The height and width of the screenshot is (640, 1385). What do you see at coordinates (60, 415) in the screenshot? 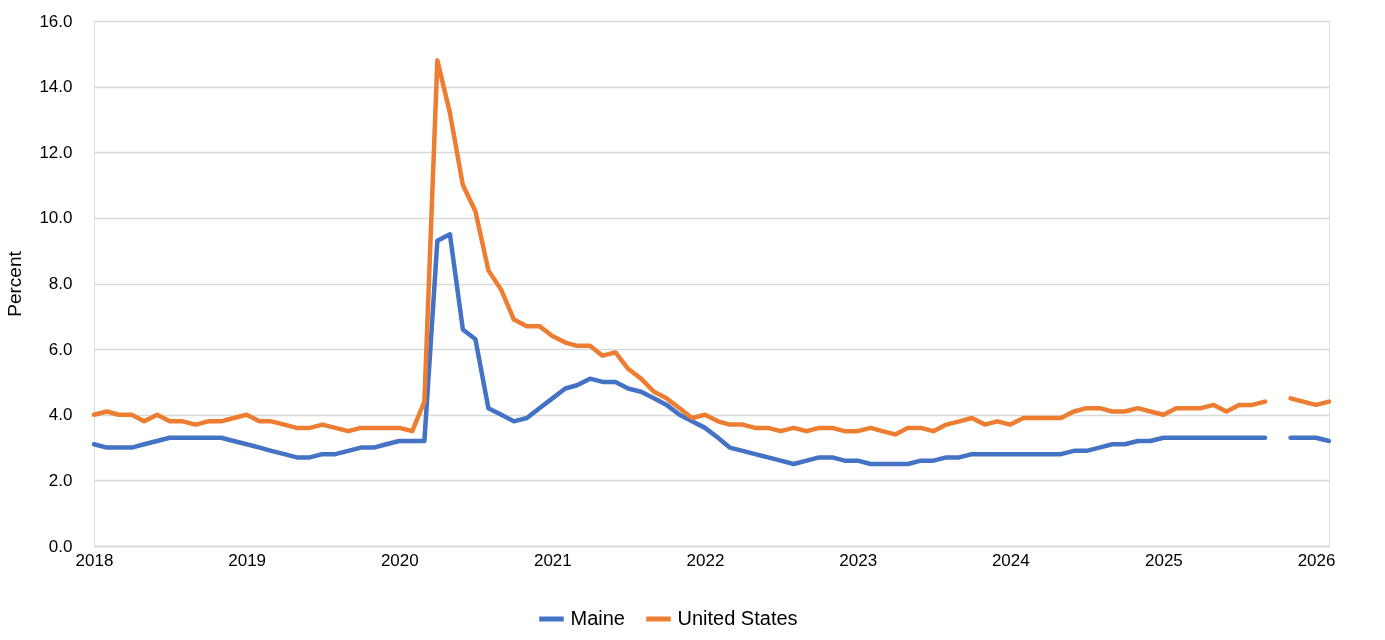
I see `y-tick-label: 4.0` at bounding box center [60, 415].